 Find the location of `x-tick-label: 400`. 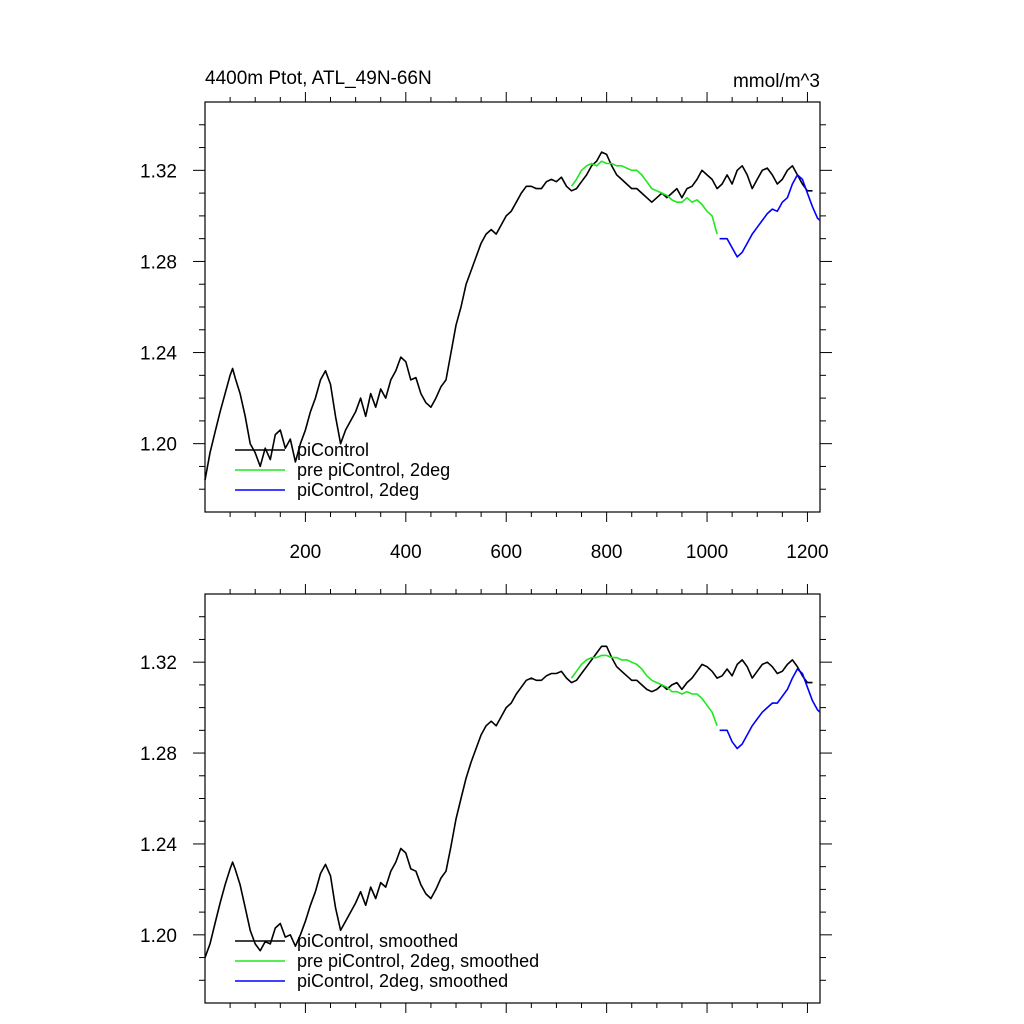

x-tick-label: 400 is located at coordinates (406, 552).